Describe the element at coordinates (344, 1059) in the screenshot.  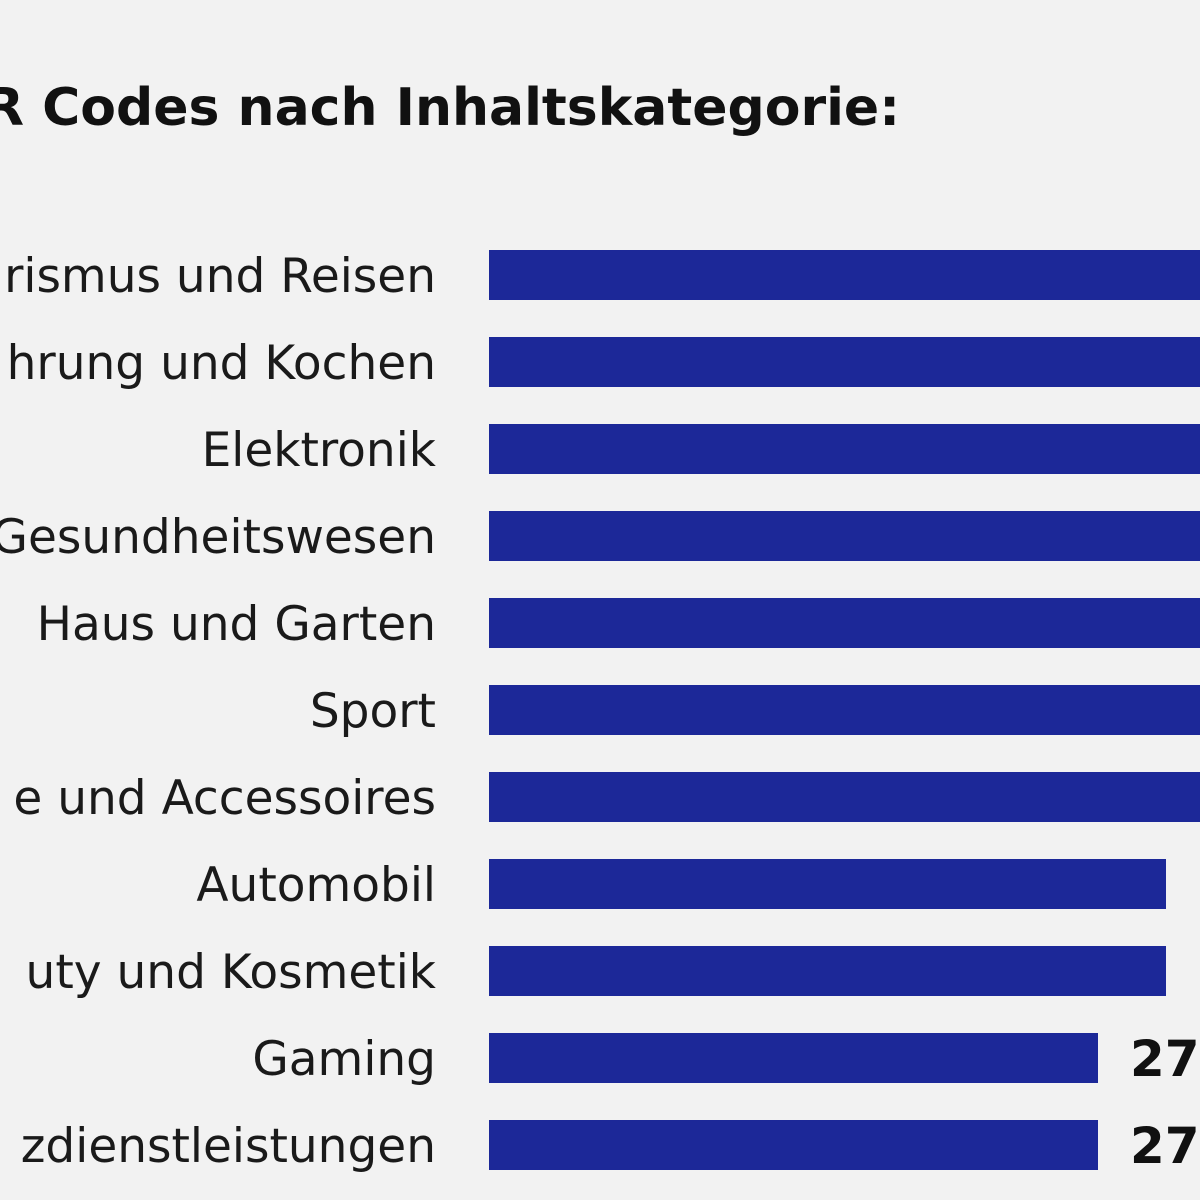
I see `category-label: Gaming` at that location.